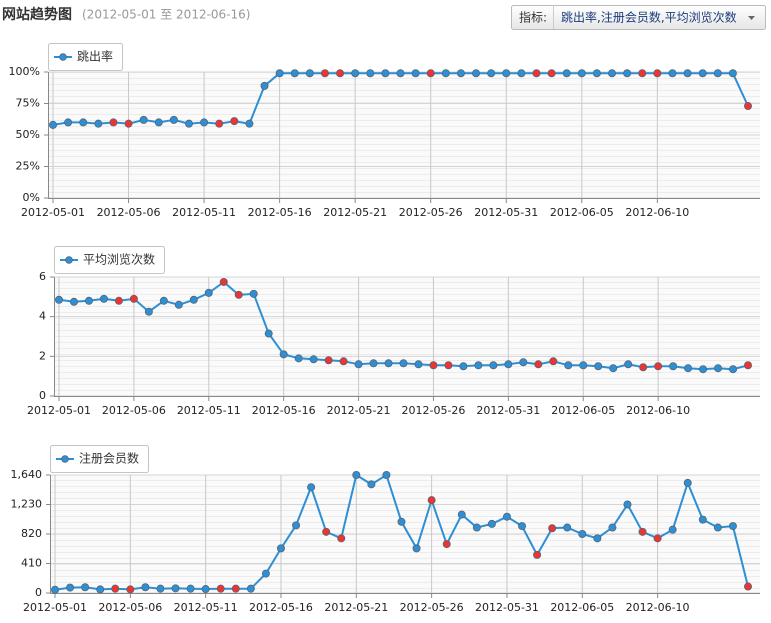 The height and width of the screenshot is (623, 771). Describe the element at coordinates (63, 57) in the screenshot. I see `legend-marker` at that location.